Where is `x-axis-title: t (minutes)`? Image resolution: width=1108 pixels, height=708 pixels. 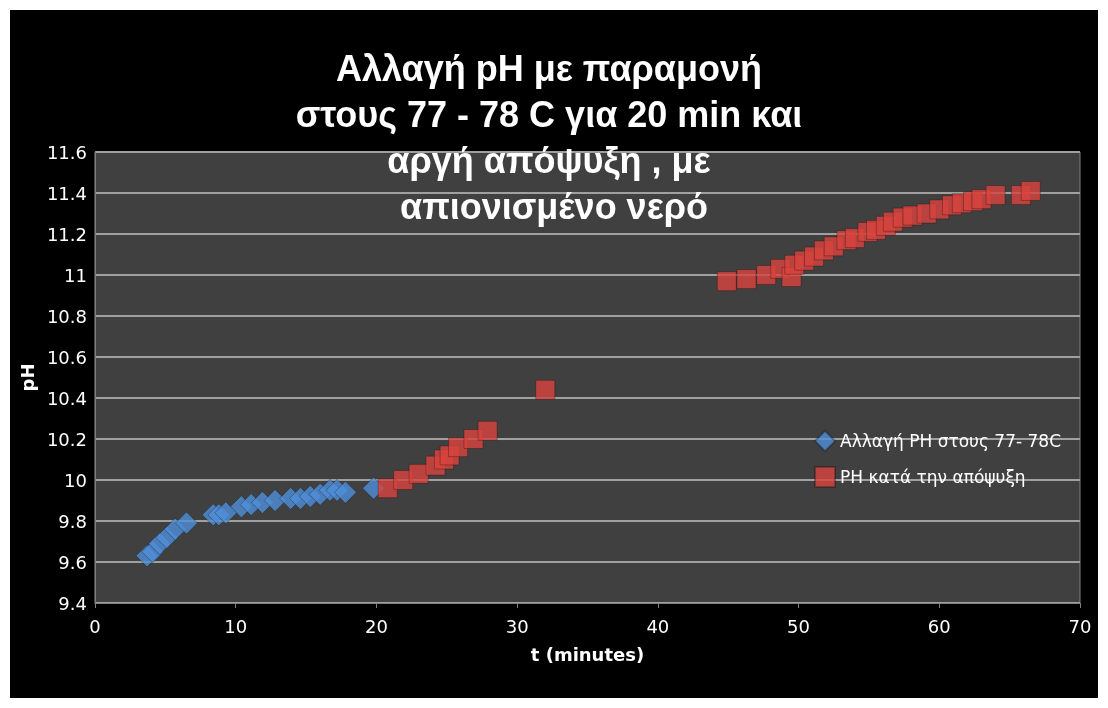 x-axis-title: t (minutes) is located at coordinates (587, 654).